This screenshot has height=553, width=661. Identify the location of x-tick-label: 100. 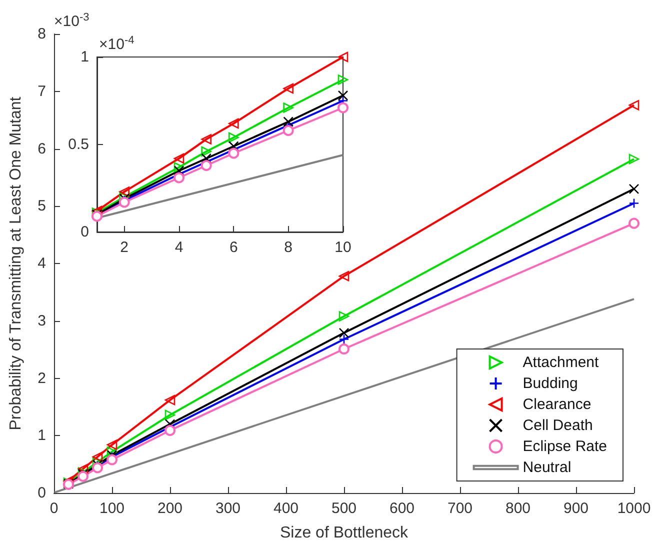
(112, 508).